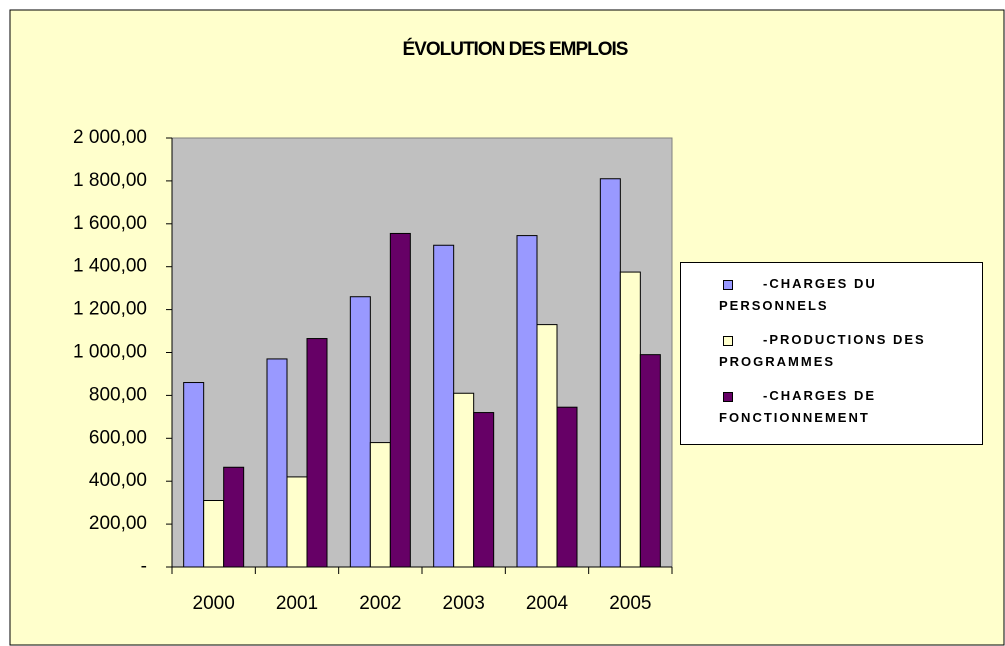 The image size is (1005, 646). I want to click on x-tick-label: 2003, so click(464, 603).